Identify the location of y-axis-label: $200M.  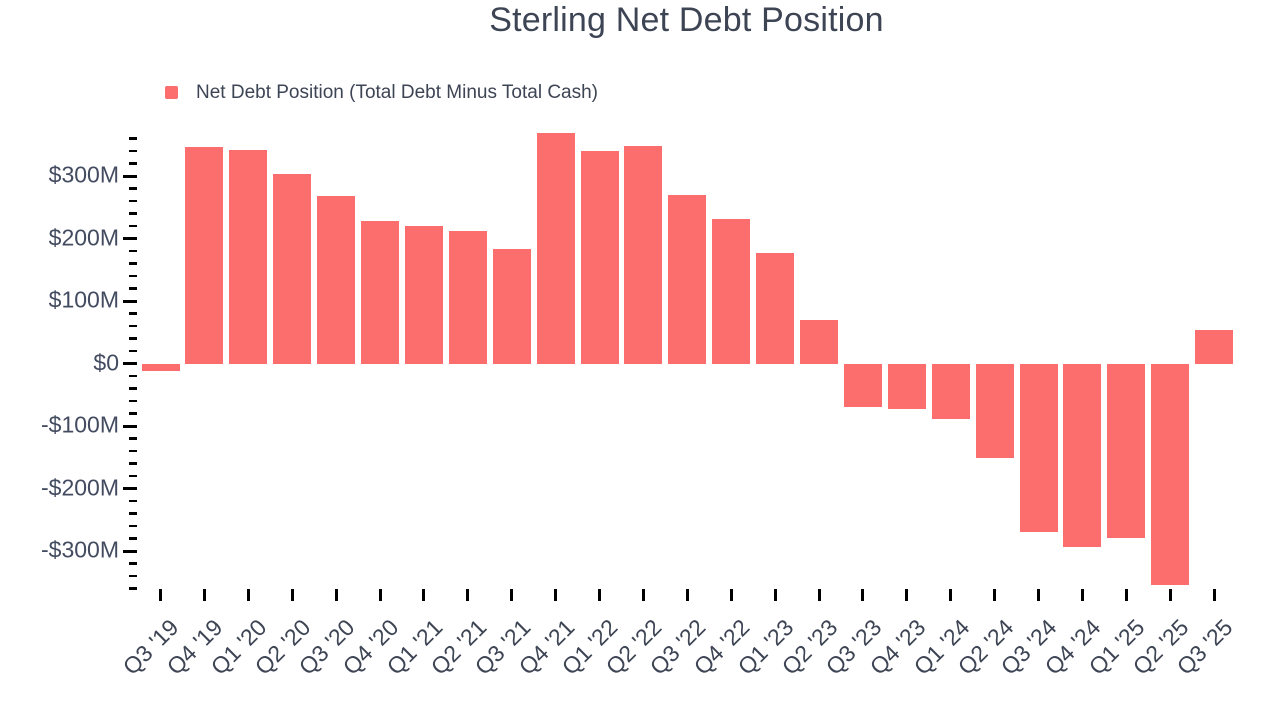
(83, 236).